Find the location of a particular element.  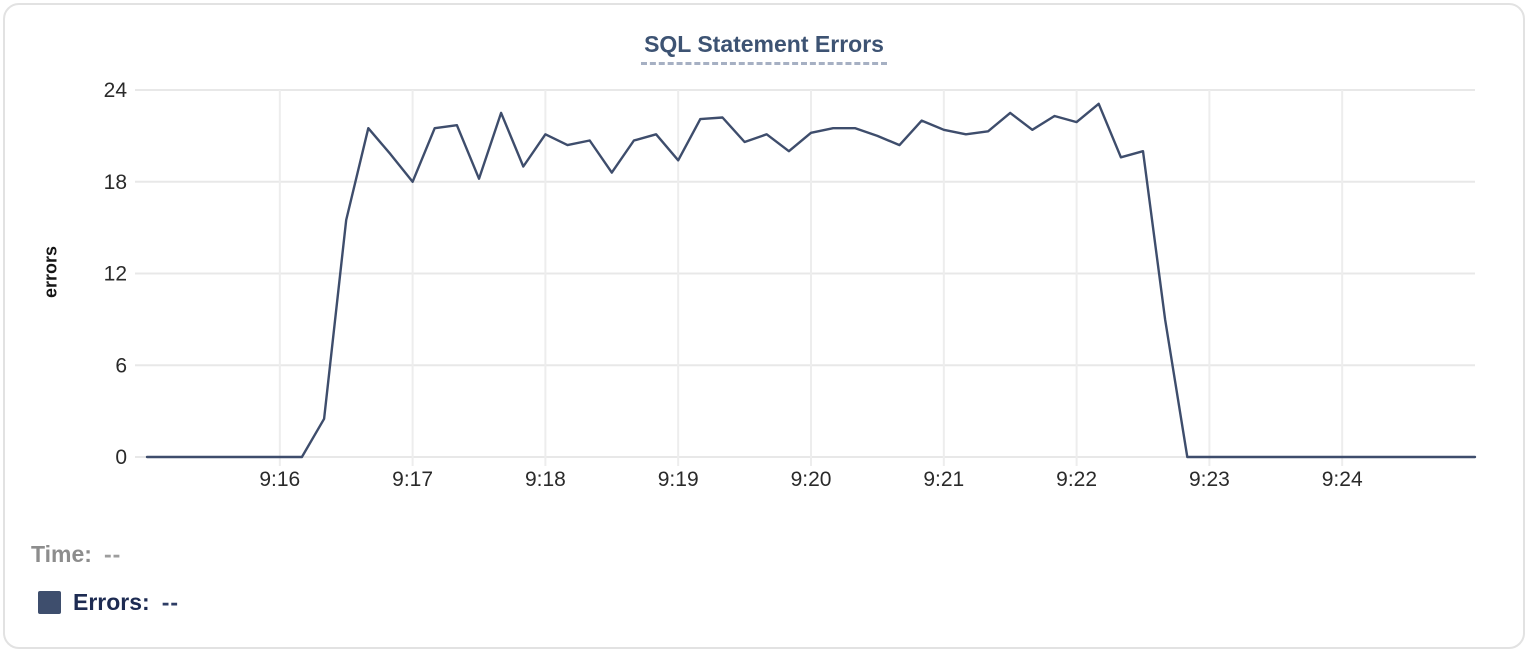

legend-time-value: -- is located at coordinates (112, 554).